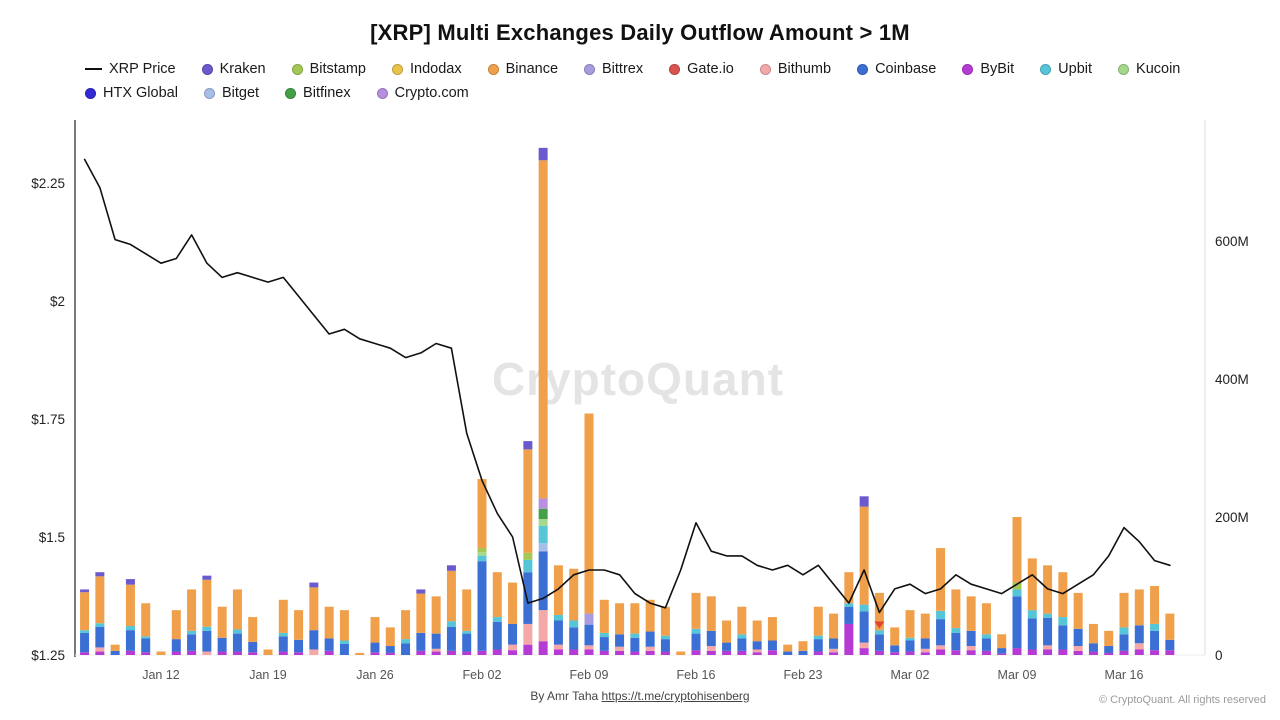  What do you see at coordinates (233, 69) in the screenshot?
I see `legend-item-kraken: Kraken` at bounding box center [233, 69].